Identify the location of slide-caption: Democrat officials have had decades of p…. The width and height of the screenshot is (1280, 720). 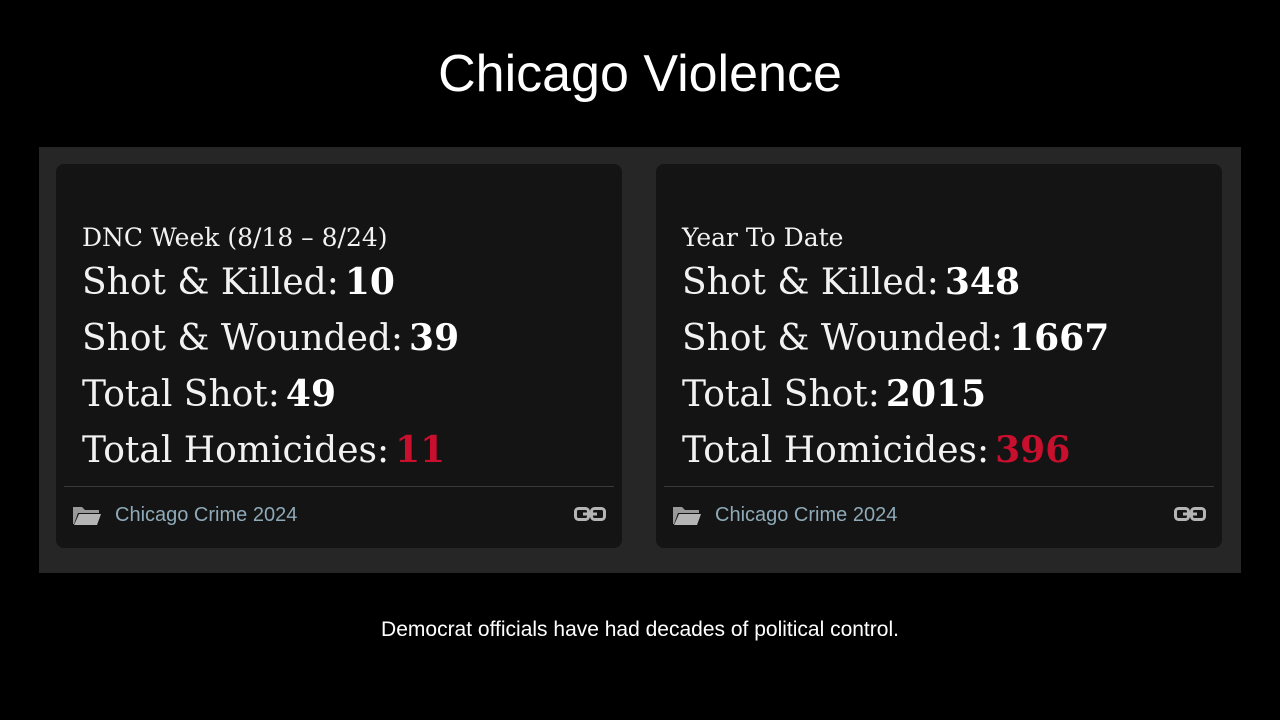
(640, 629).